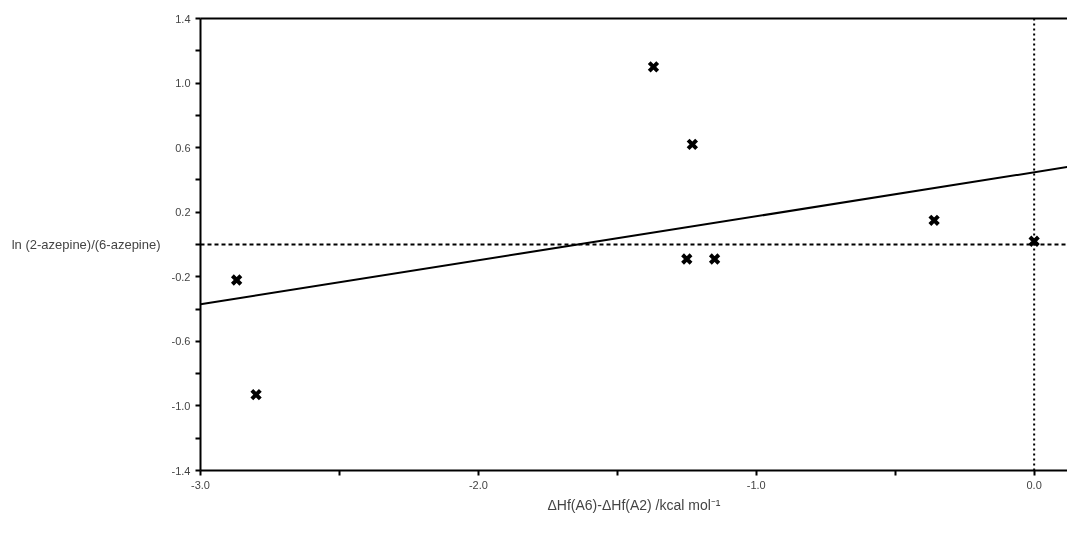  I want to click on y-tick-label: -0.6, so click(181, 341).